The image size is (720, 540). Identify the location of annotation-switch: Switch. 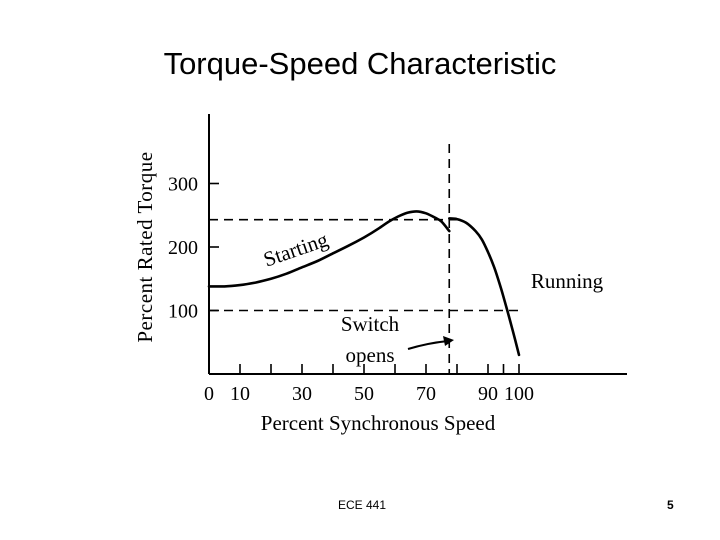
(370, 324).